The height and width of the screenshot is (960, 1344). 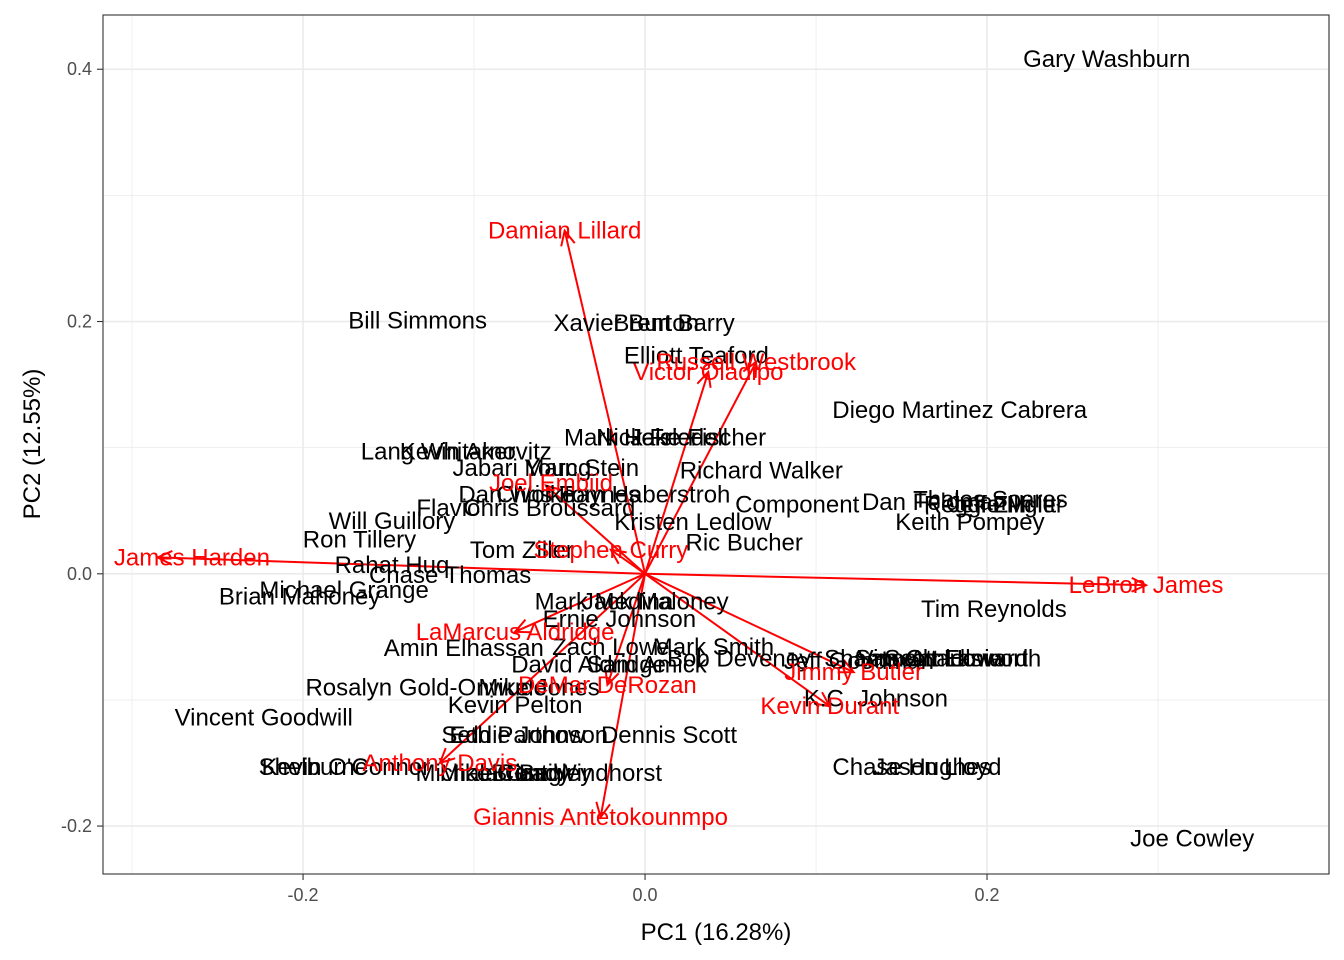 What do you see at coordinates (345, 767) in the screenshot?
I see `point-label: Kevin O'Connor` at bounding box center [345, 767].